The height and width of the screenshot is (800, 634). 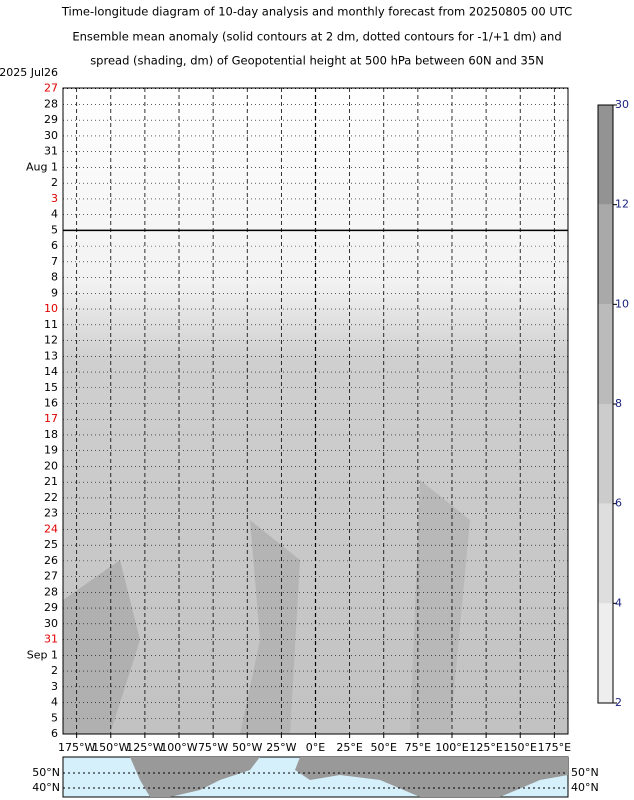 I want to click on x-tick-label: 100°E, so click(x=451, y=747).